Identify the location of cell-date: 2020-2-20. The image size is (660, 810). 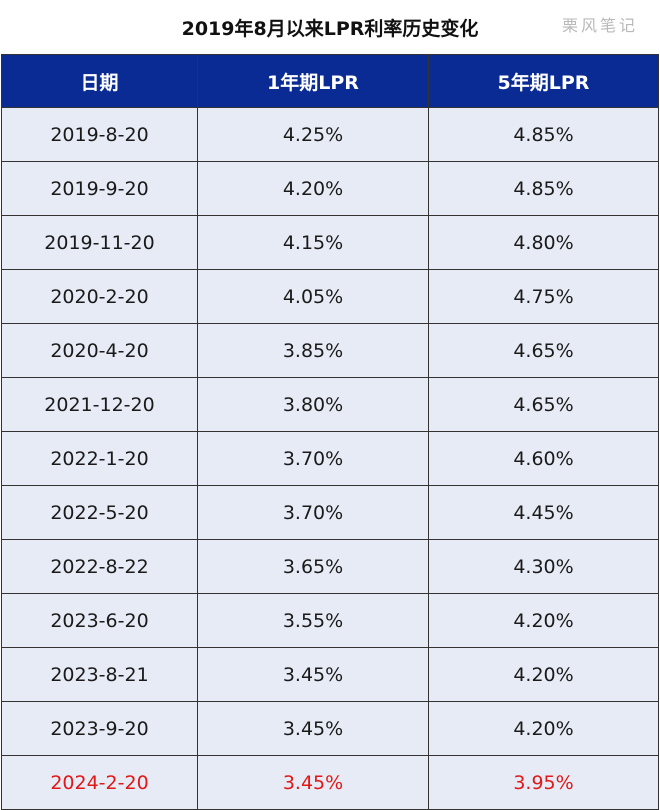
(99, 296).